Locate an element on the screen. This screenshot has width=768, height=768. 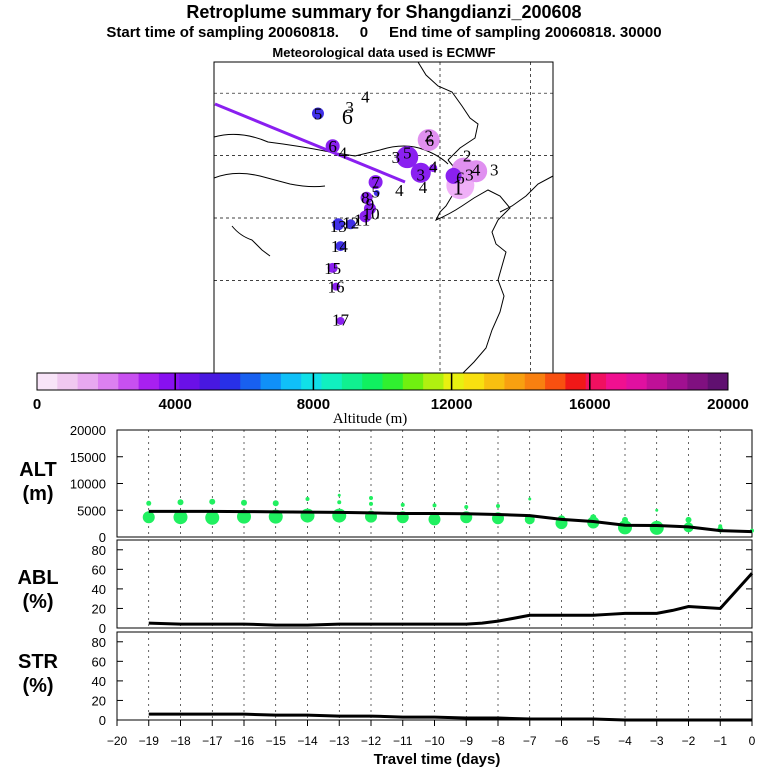
x-tick-label: −4 is located at coordinates (625, 741).